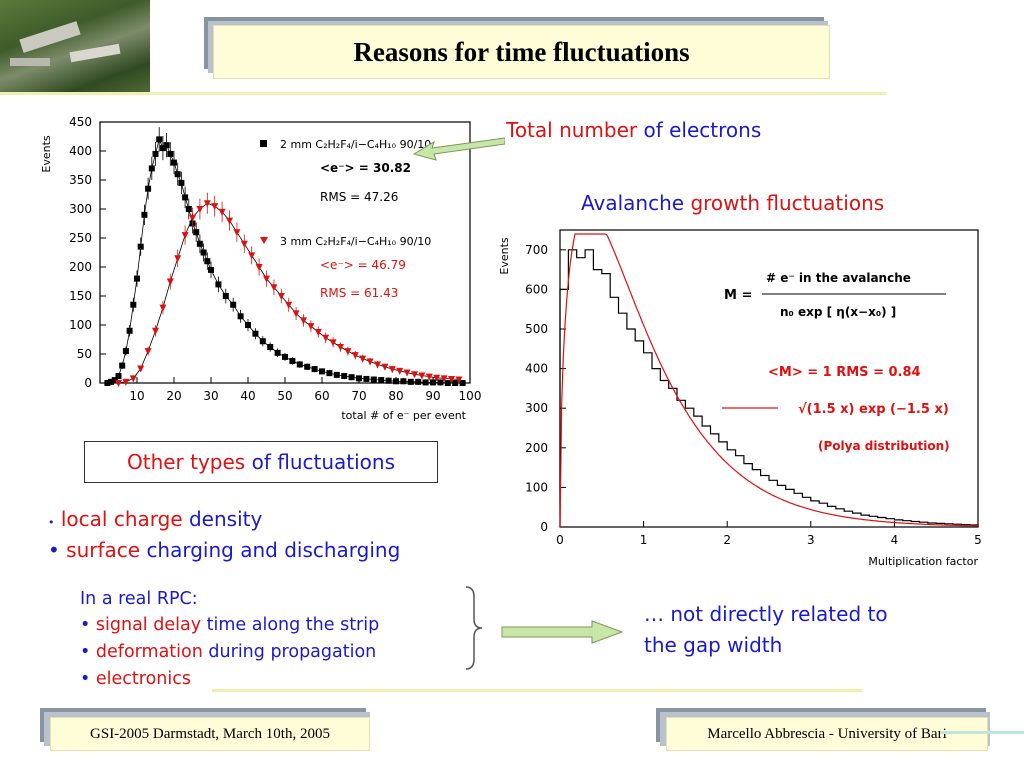 The width and height of the screenshot is (1024, 768). I want to click on rpc-bullet-signal: • signal delay time along the strip, so click(229, 625).